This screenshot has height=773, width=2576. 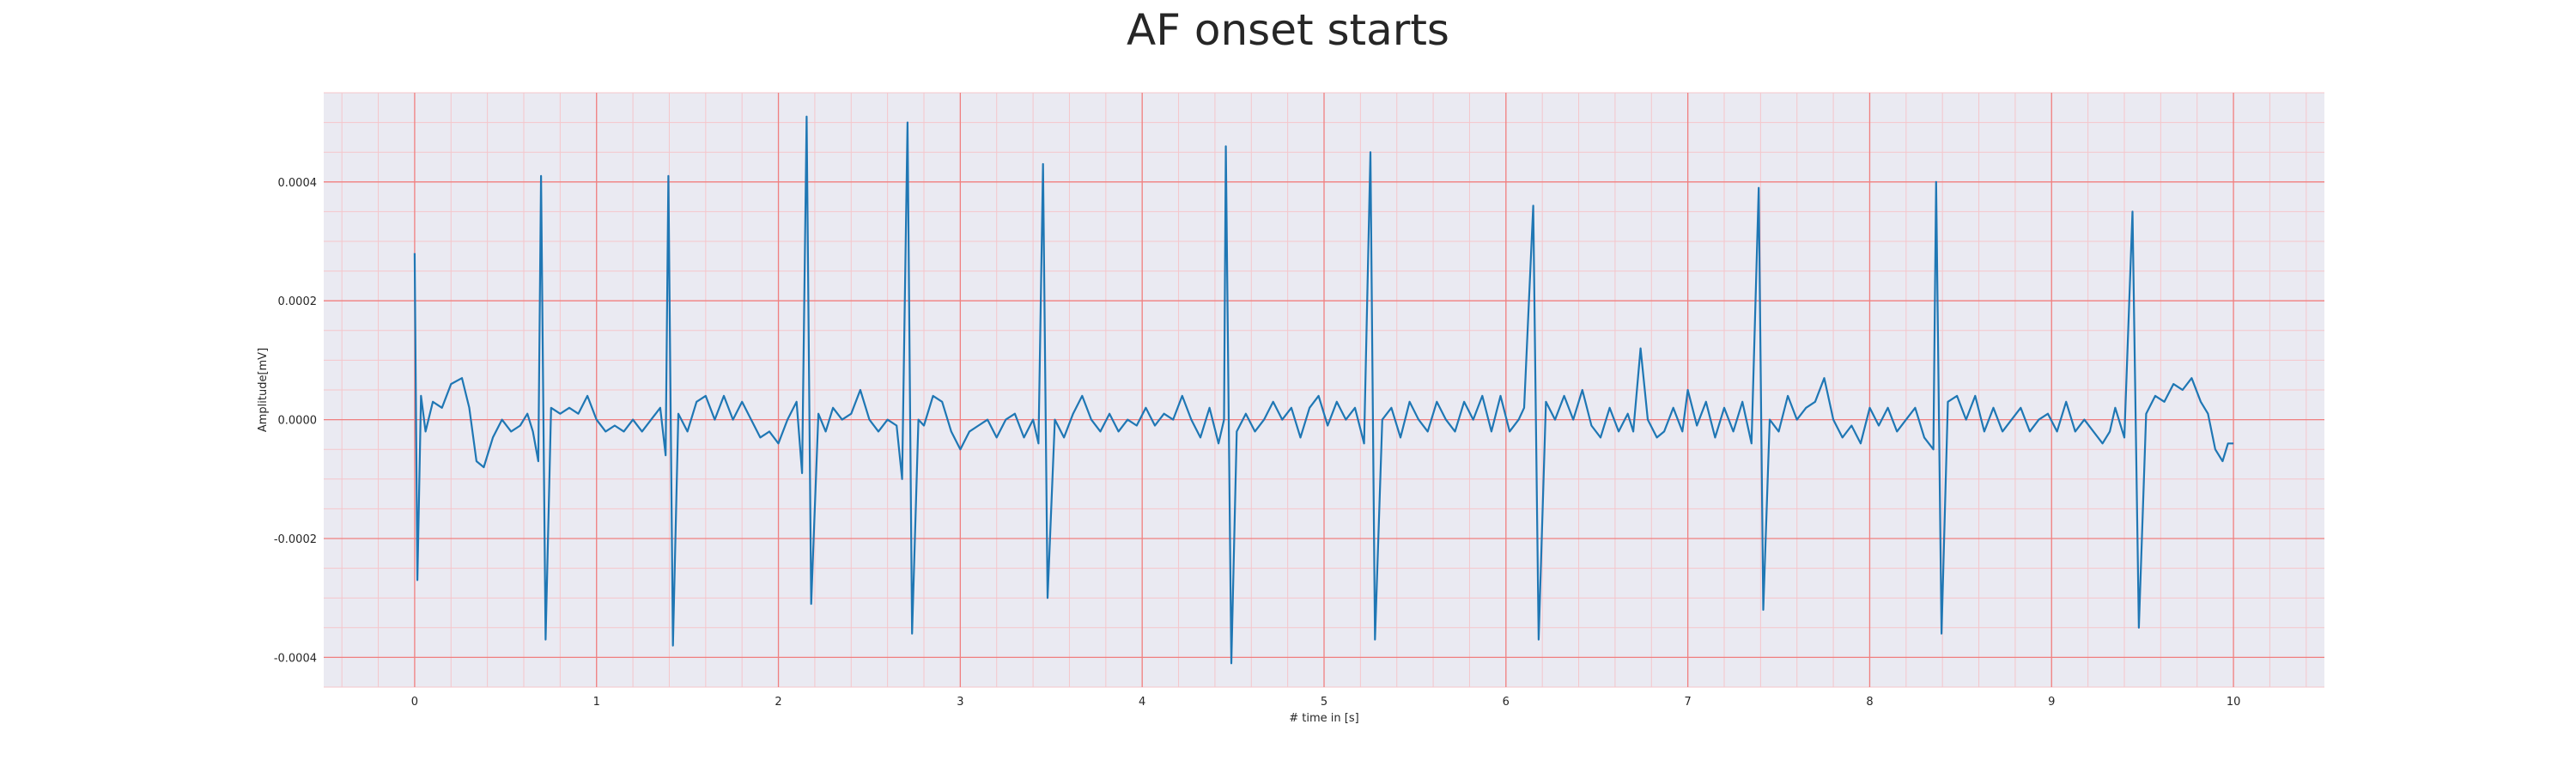 What do you see at coordinates (1506, 702) in the screenshot?
I see `x-tick-label: 6` at bounding box center [1506, 702].